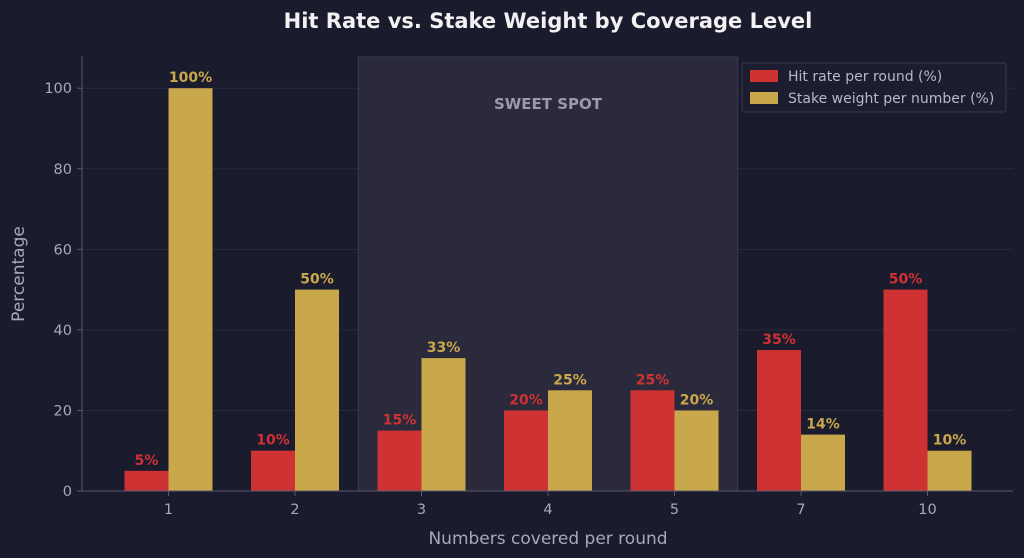 The width and height of the screenshot is (1024, 558). I want to click on stake-weight-label-3: 33%, so click(444, 348).